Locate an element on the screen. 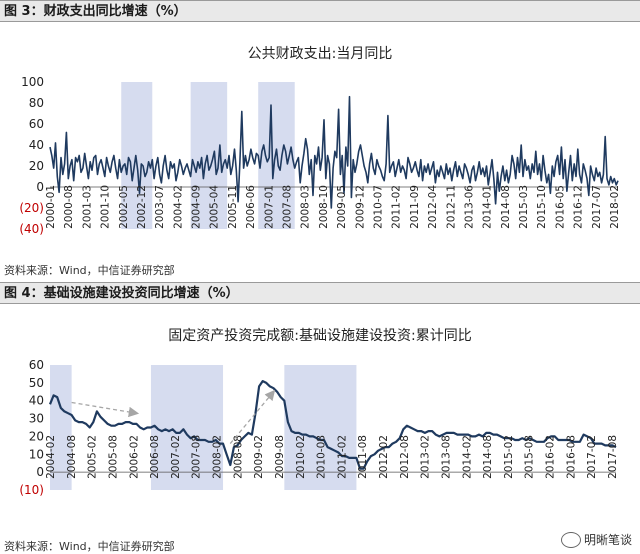  x-tick-label: 2002-12 is located at coordinates (142, 207).